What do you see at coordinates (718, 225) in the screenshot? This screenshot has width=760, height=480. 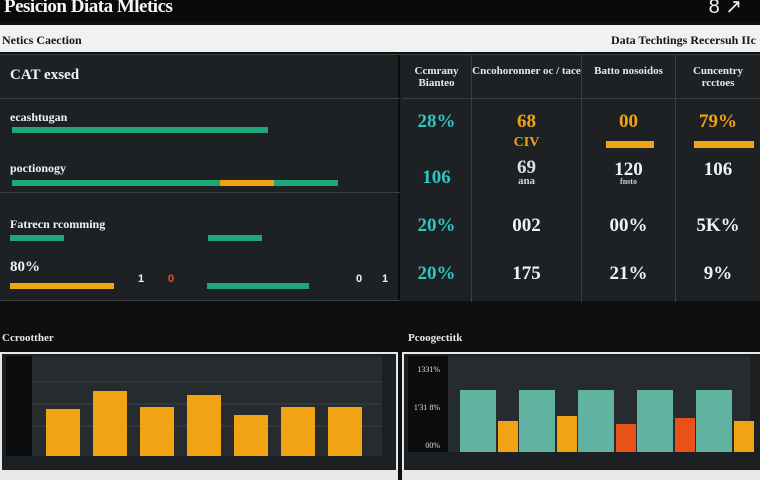 I see `table-cell: 5K%` at bounding box center [718, 225].